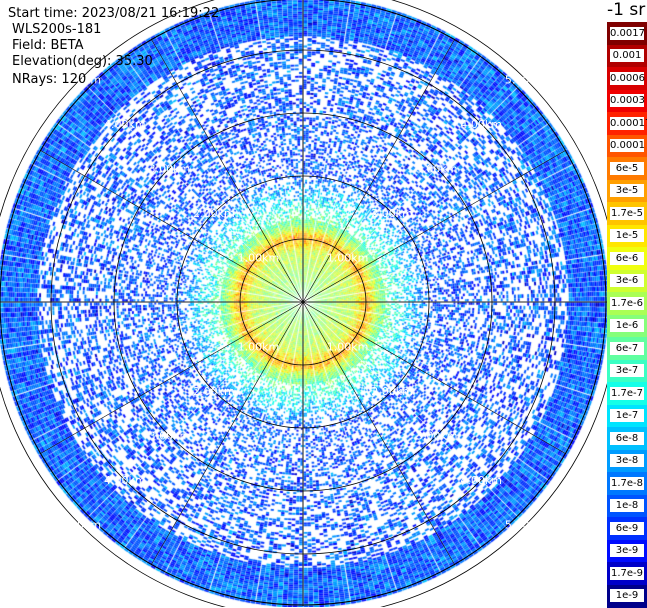 This screenshot has height=608, width=647. Describe the element at coordinates (627, 348) in the screenshot. I see `colorbar-tick-label: 6e-7` at that location.